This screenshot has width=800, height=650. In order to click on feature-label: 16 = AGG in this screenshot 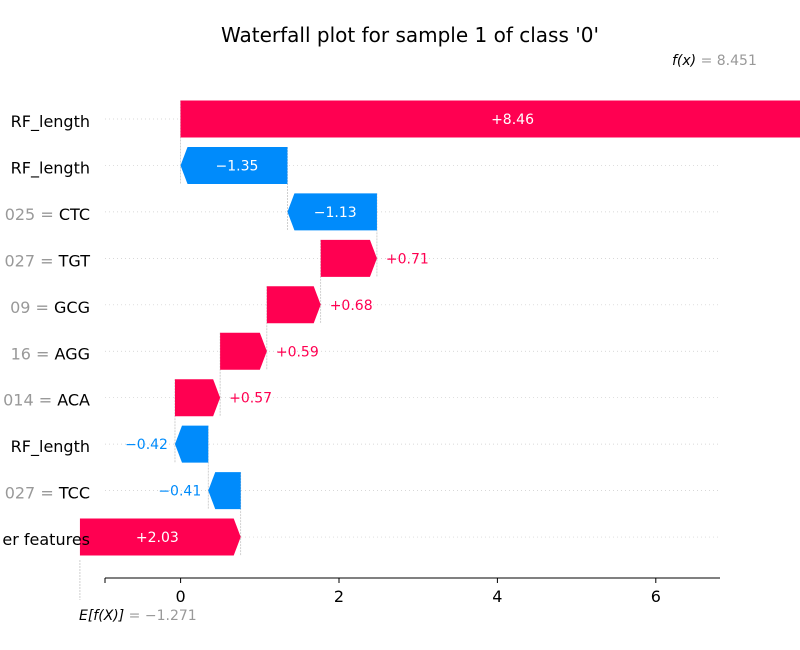, I will do `click(50, 353)`.